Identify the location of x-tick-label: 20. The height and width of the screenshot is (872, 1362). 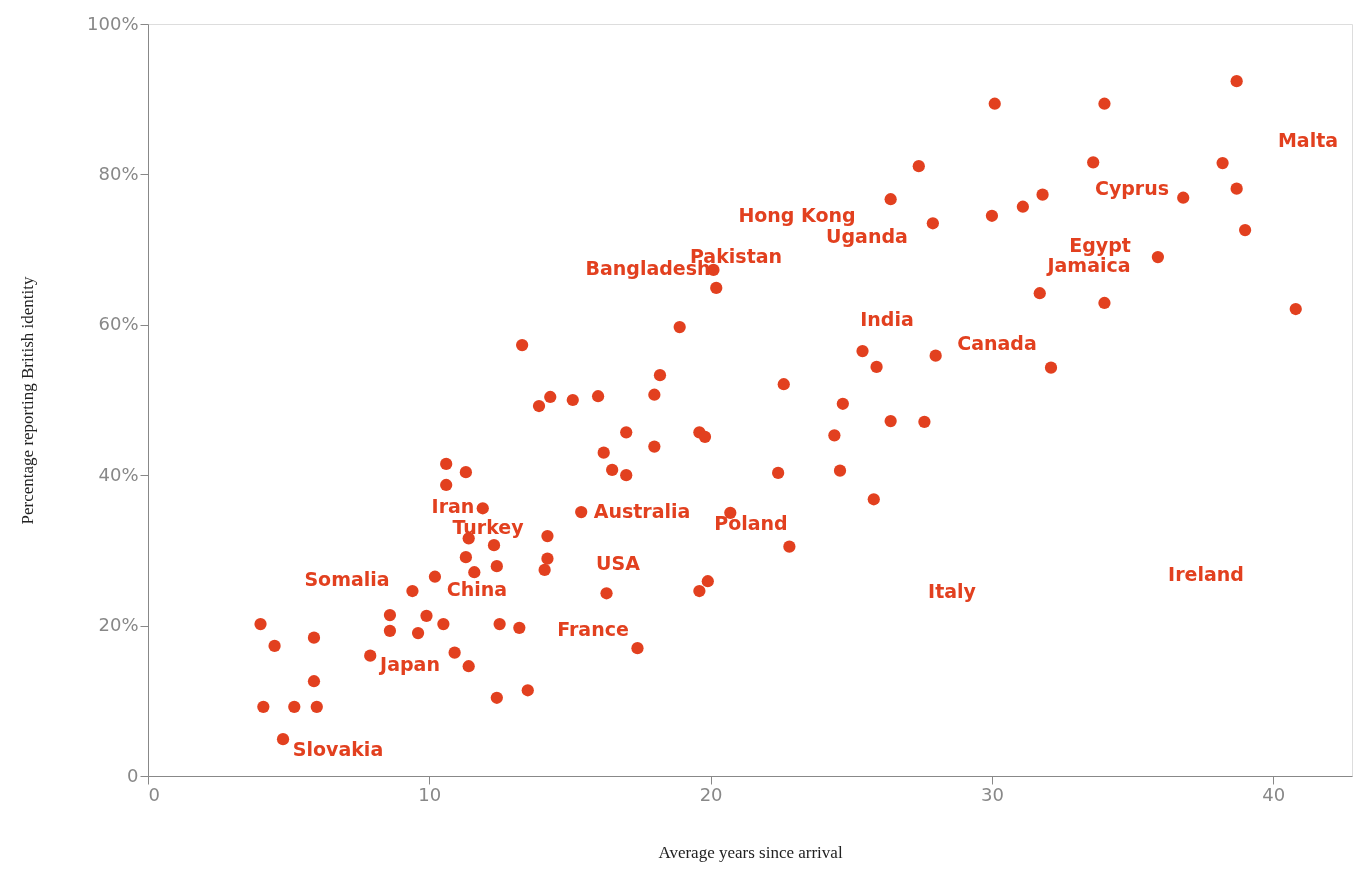
(711, 794).